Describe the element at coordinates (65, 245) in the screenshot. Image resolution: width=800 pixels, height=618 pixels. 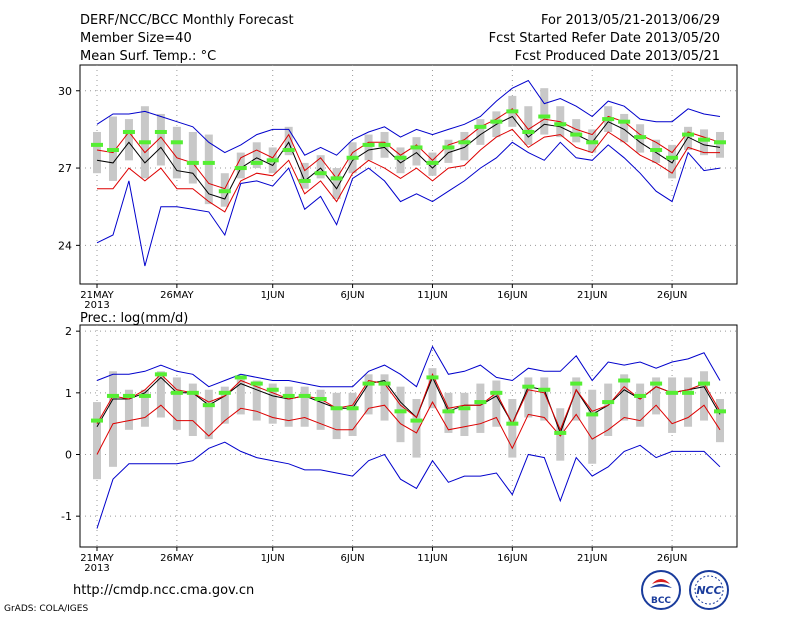
I see `y-tick-label: 24` at that location.